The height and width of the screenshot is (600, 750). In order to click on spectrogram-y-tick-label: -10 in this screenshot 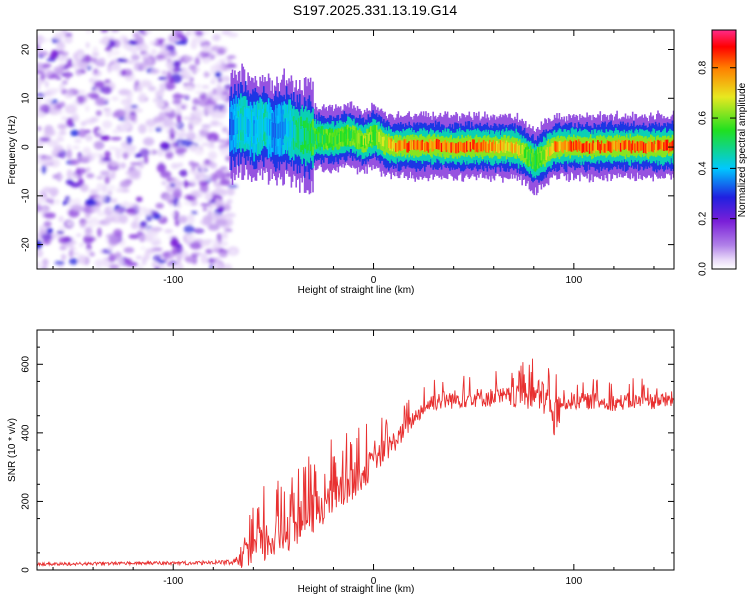, I will do `click(26, 195)`.